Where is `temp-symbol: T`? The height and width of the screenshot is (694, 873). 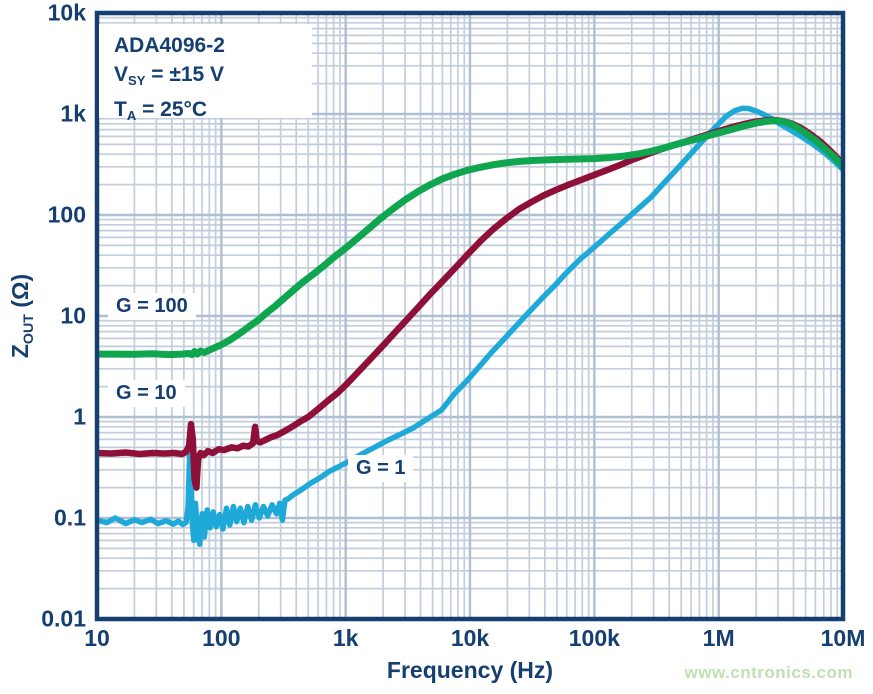
temp-symbol: T is located at coordinates (120, 110).